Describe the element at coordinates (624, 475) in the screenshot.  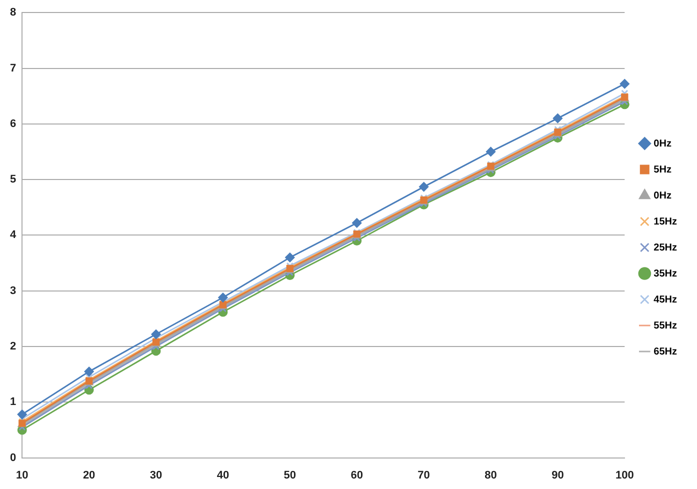
I see `x-tick-label: 100` at that location.